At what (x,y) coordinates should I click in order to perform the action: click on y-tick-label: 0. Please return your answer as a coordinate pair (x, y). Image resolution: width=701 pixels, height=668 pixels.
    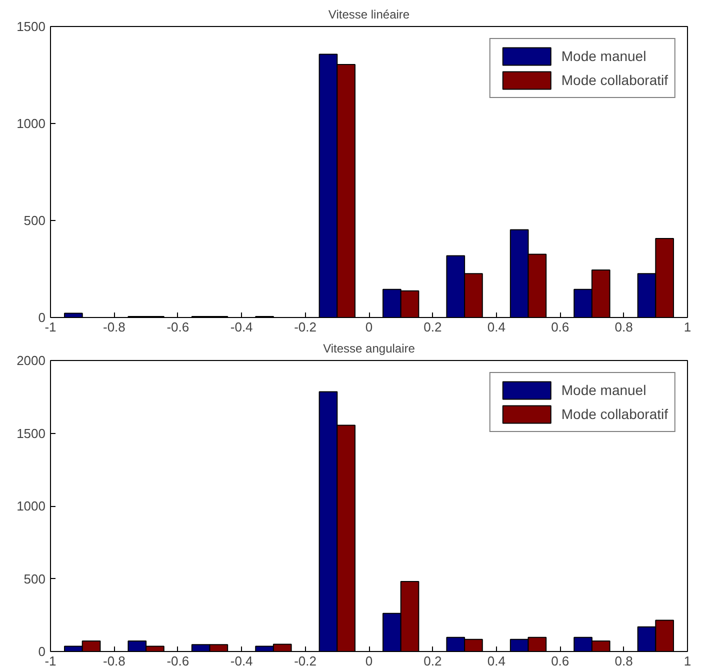
    Looking at the image, I should click on (42, 317).